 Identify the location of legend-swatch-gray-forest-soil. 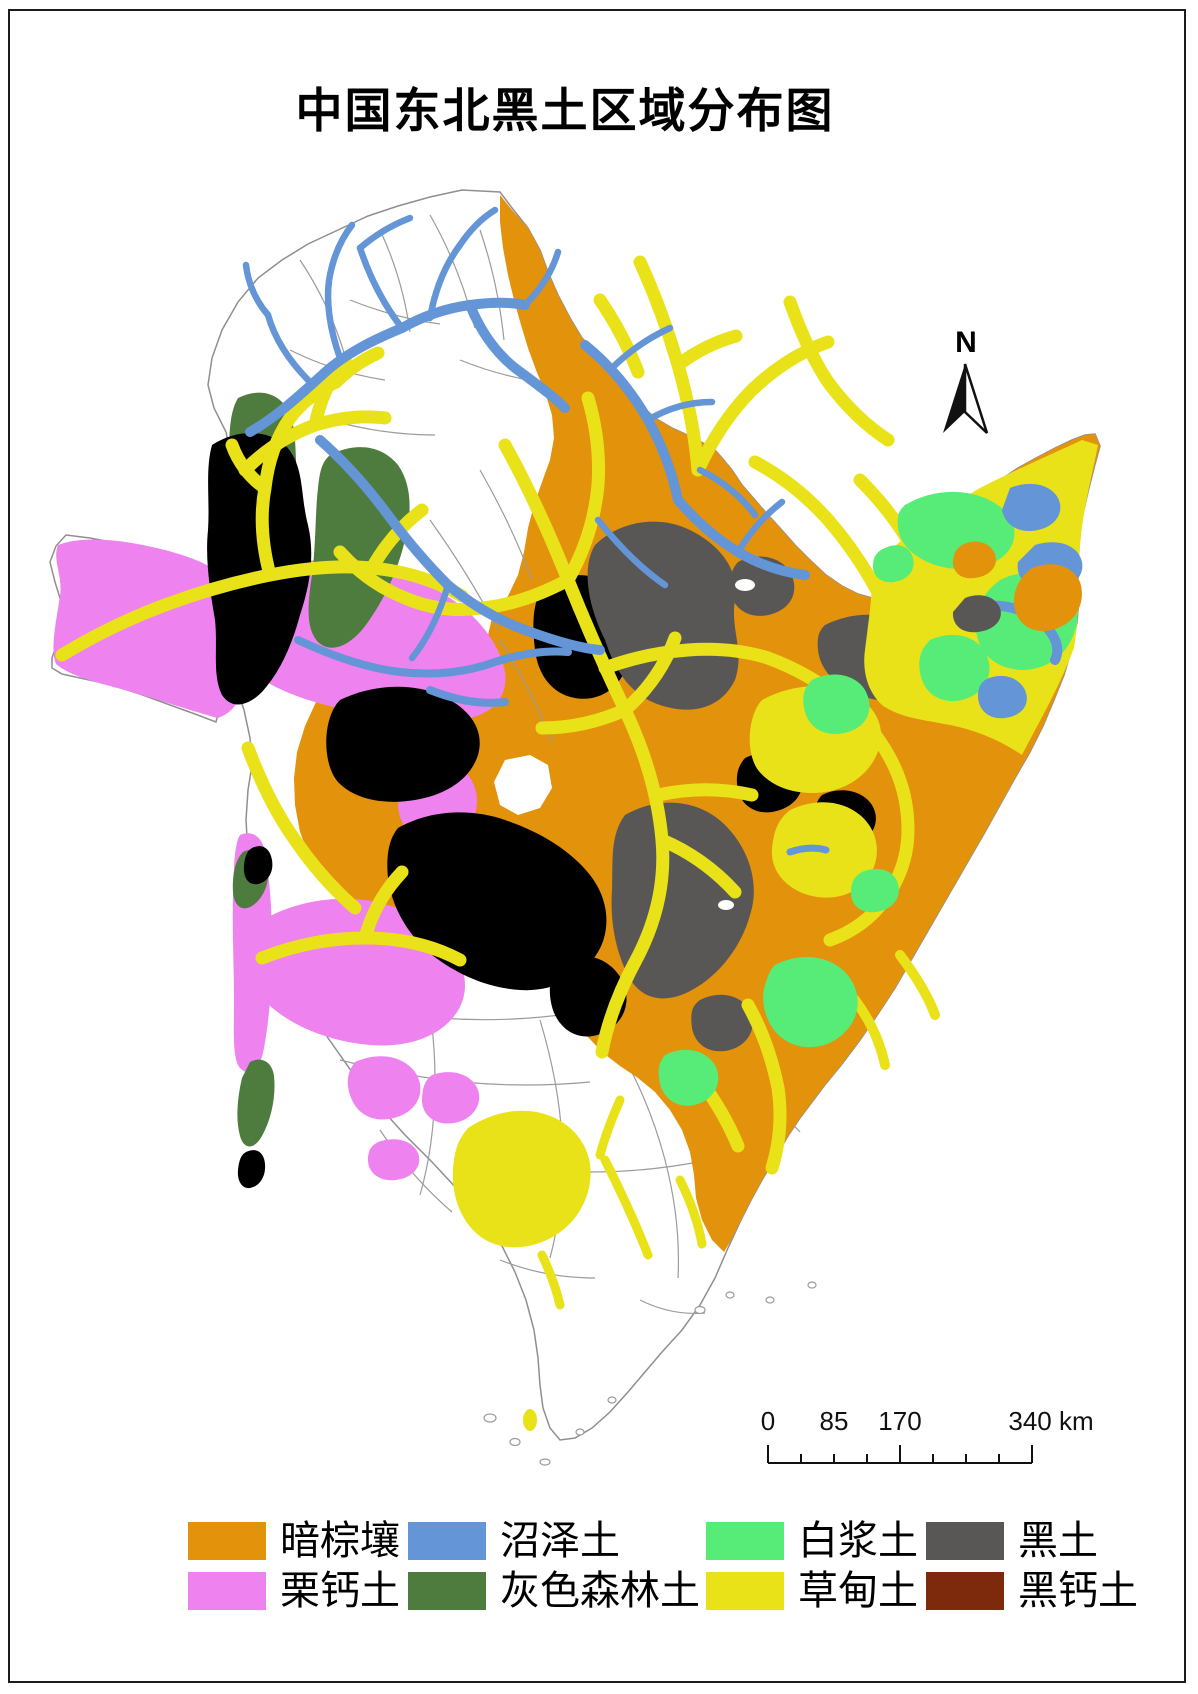
(447, 1591).